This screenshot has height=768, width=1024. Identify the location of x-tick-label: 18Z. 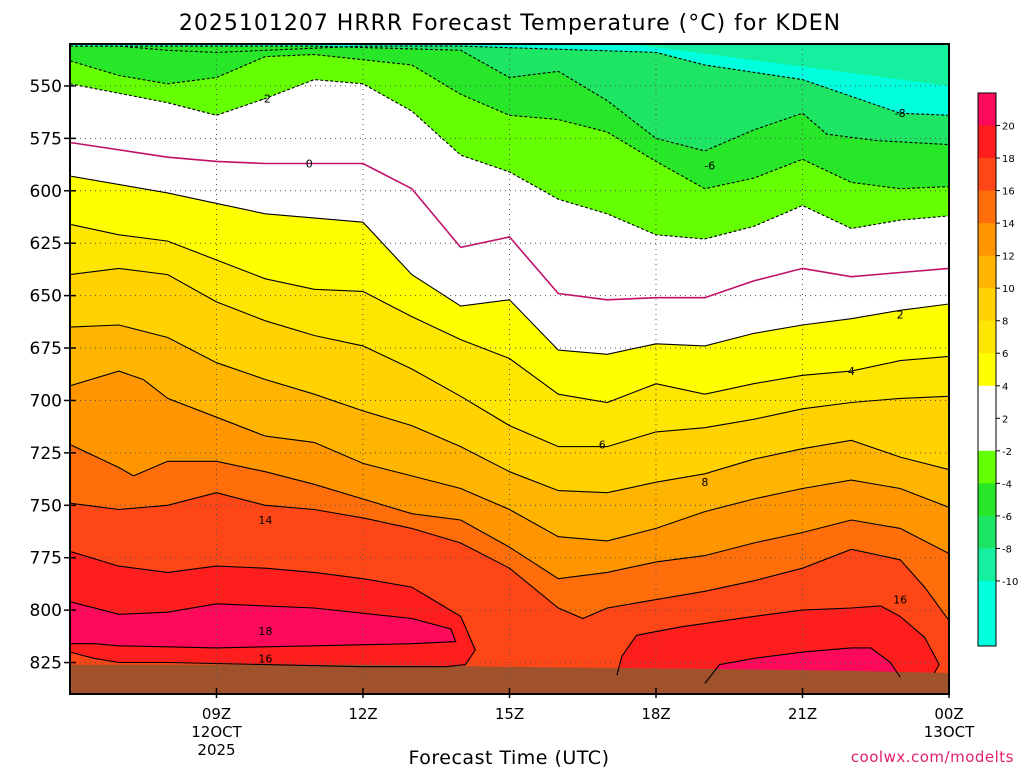
(655, 714).